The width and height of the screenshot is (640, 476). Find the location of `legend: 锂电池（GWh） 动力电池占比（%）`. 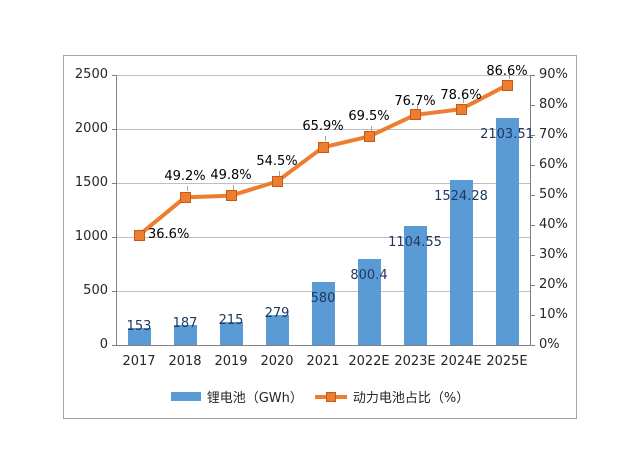

legend: 锂电池（GWh） 动力电池占比（%） is located at coordinates (320, 396).